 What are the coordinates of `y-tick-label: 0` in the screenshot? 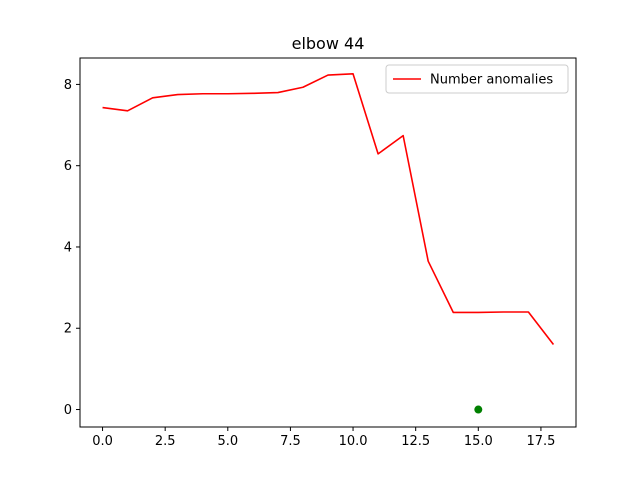 It's located at (68, 410).